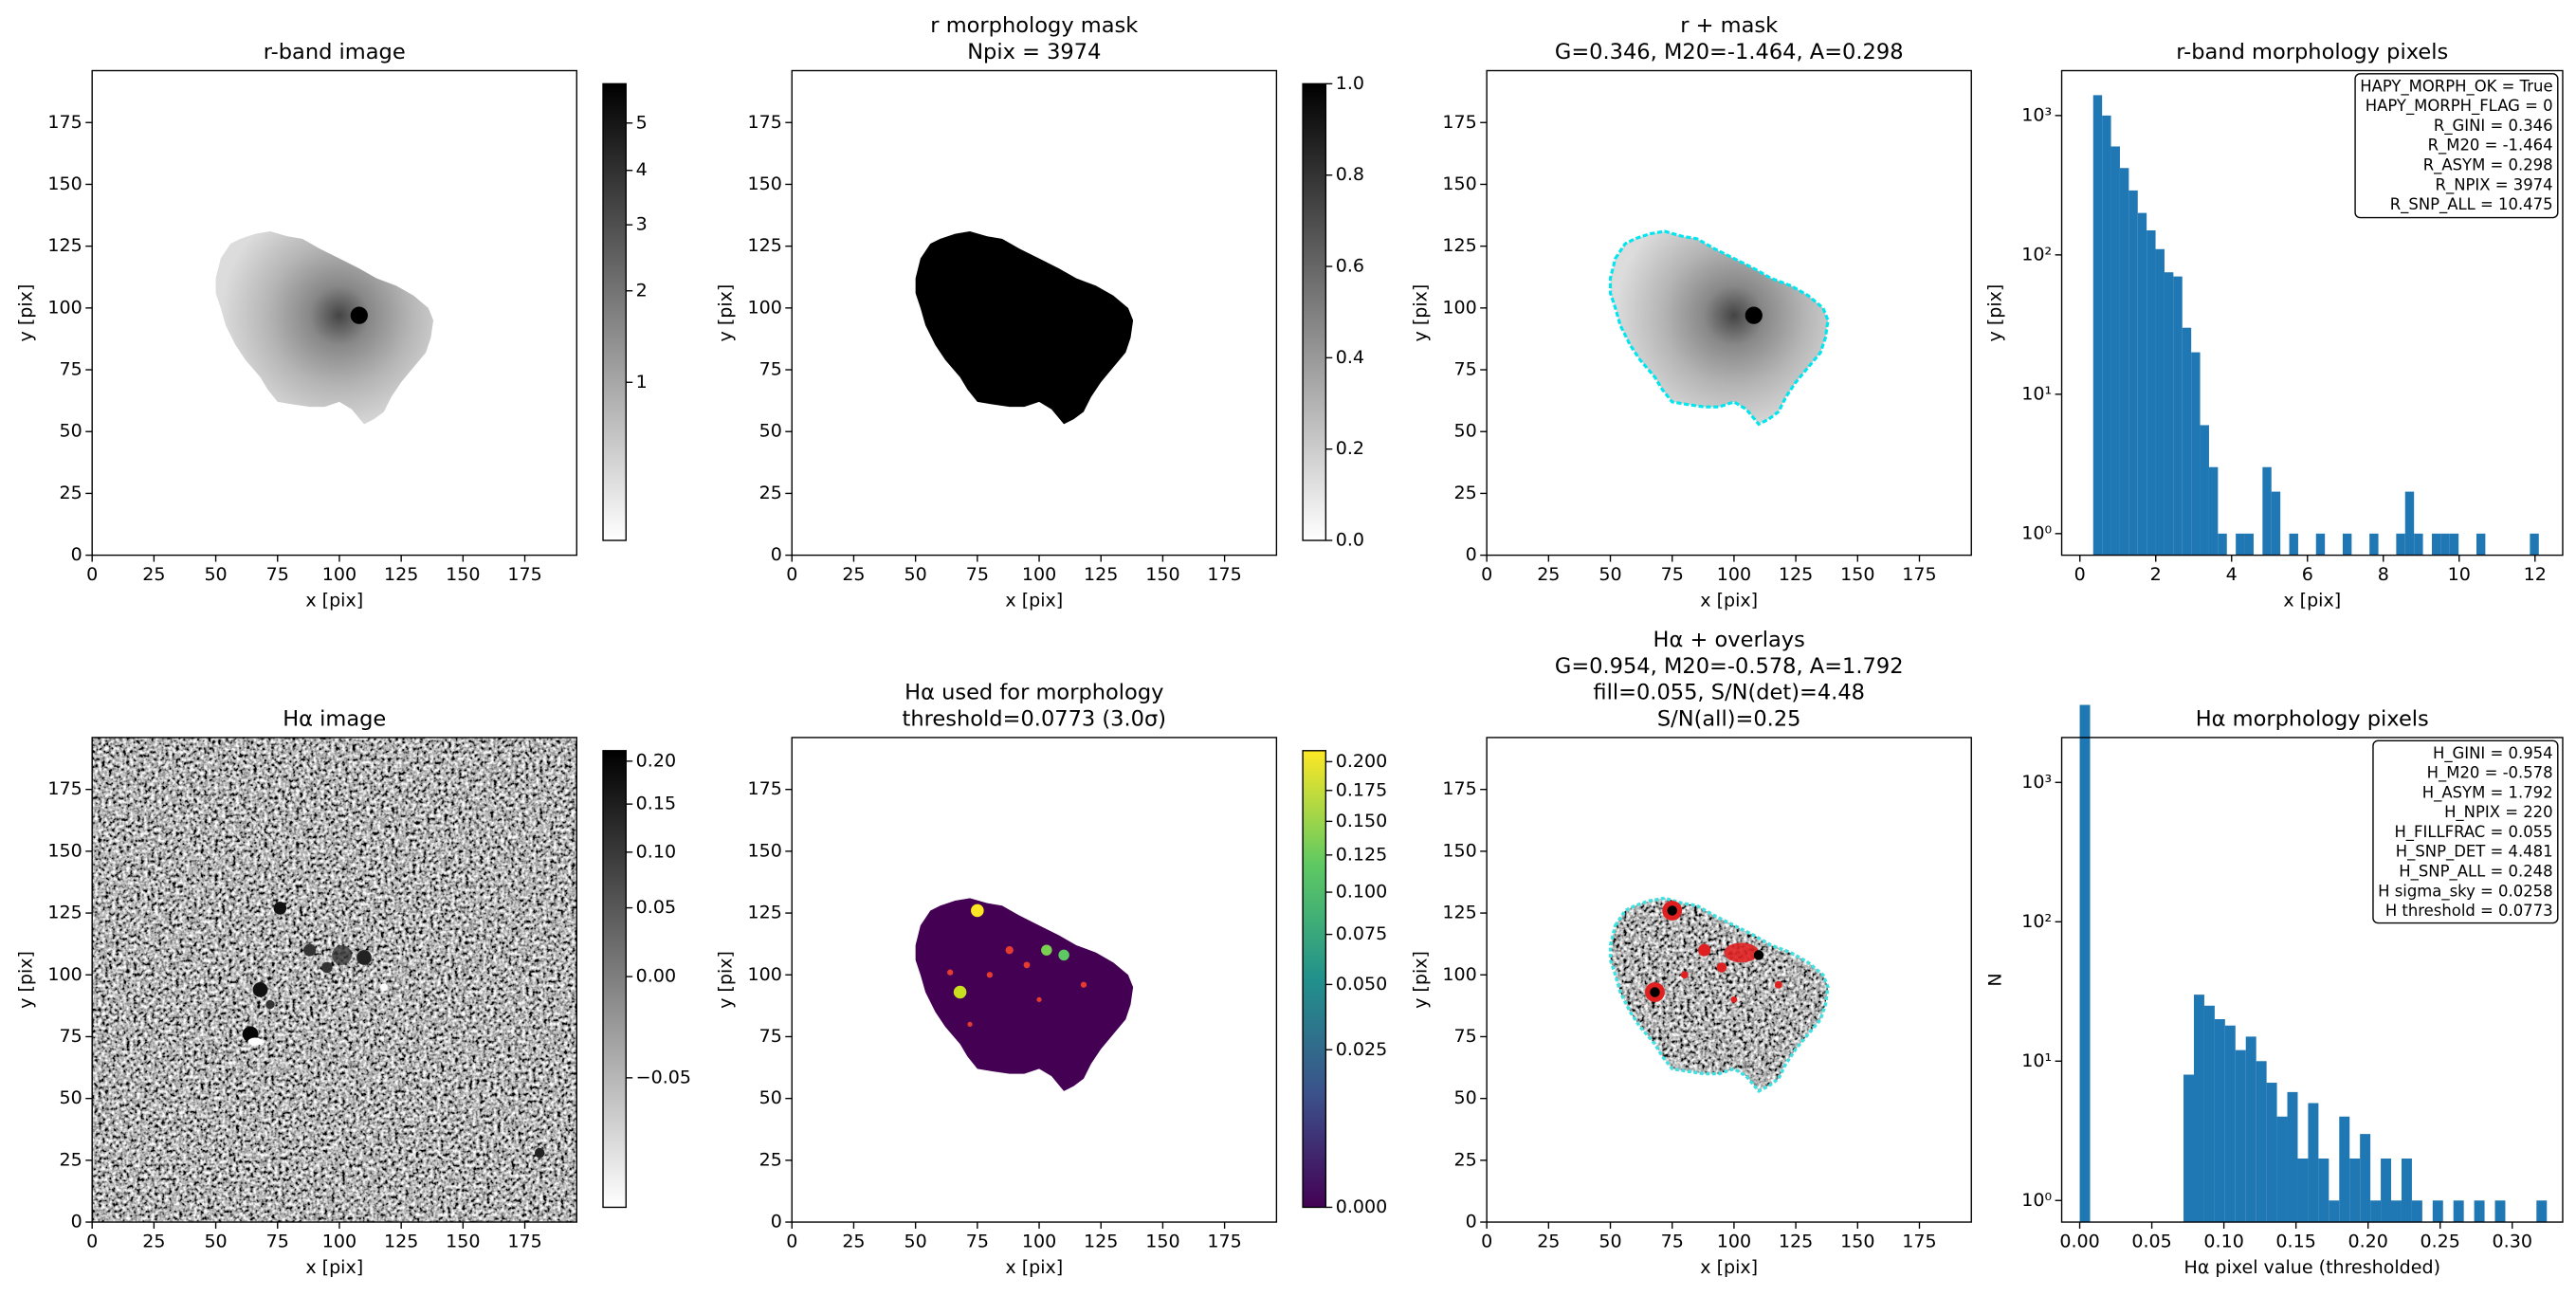  Describe the element at coordinates (1350, 266) in the screenshot. I see `colorbar-tick-label: 0.6` at that location.